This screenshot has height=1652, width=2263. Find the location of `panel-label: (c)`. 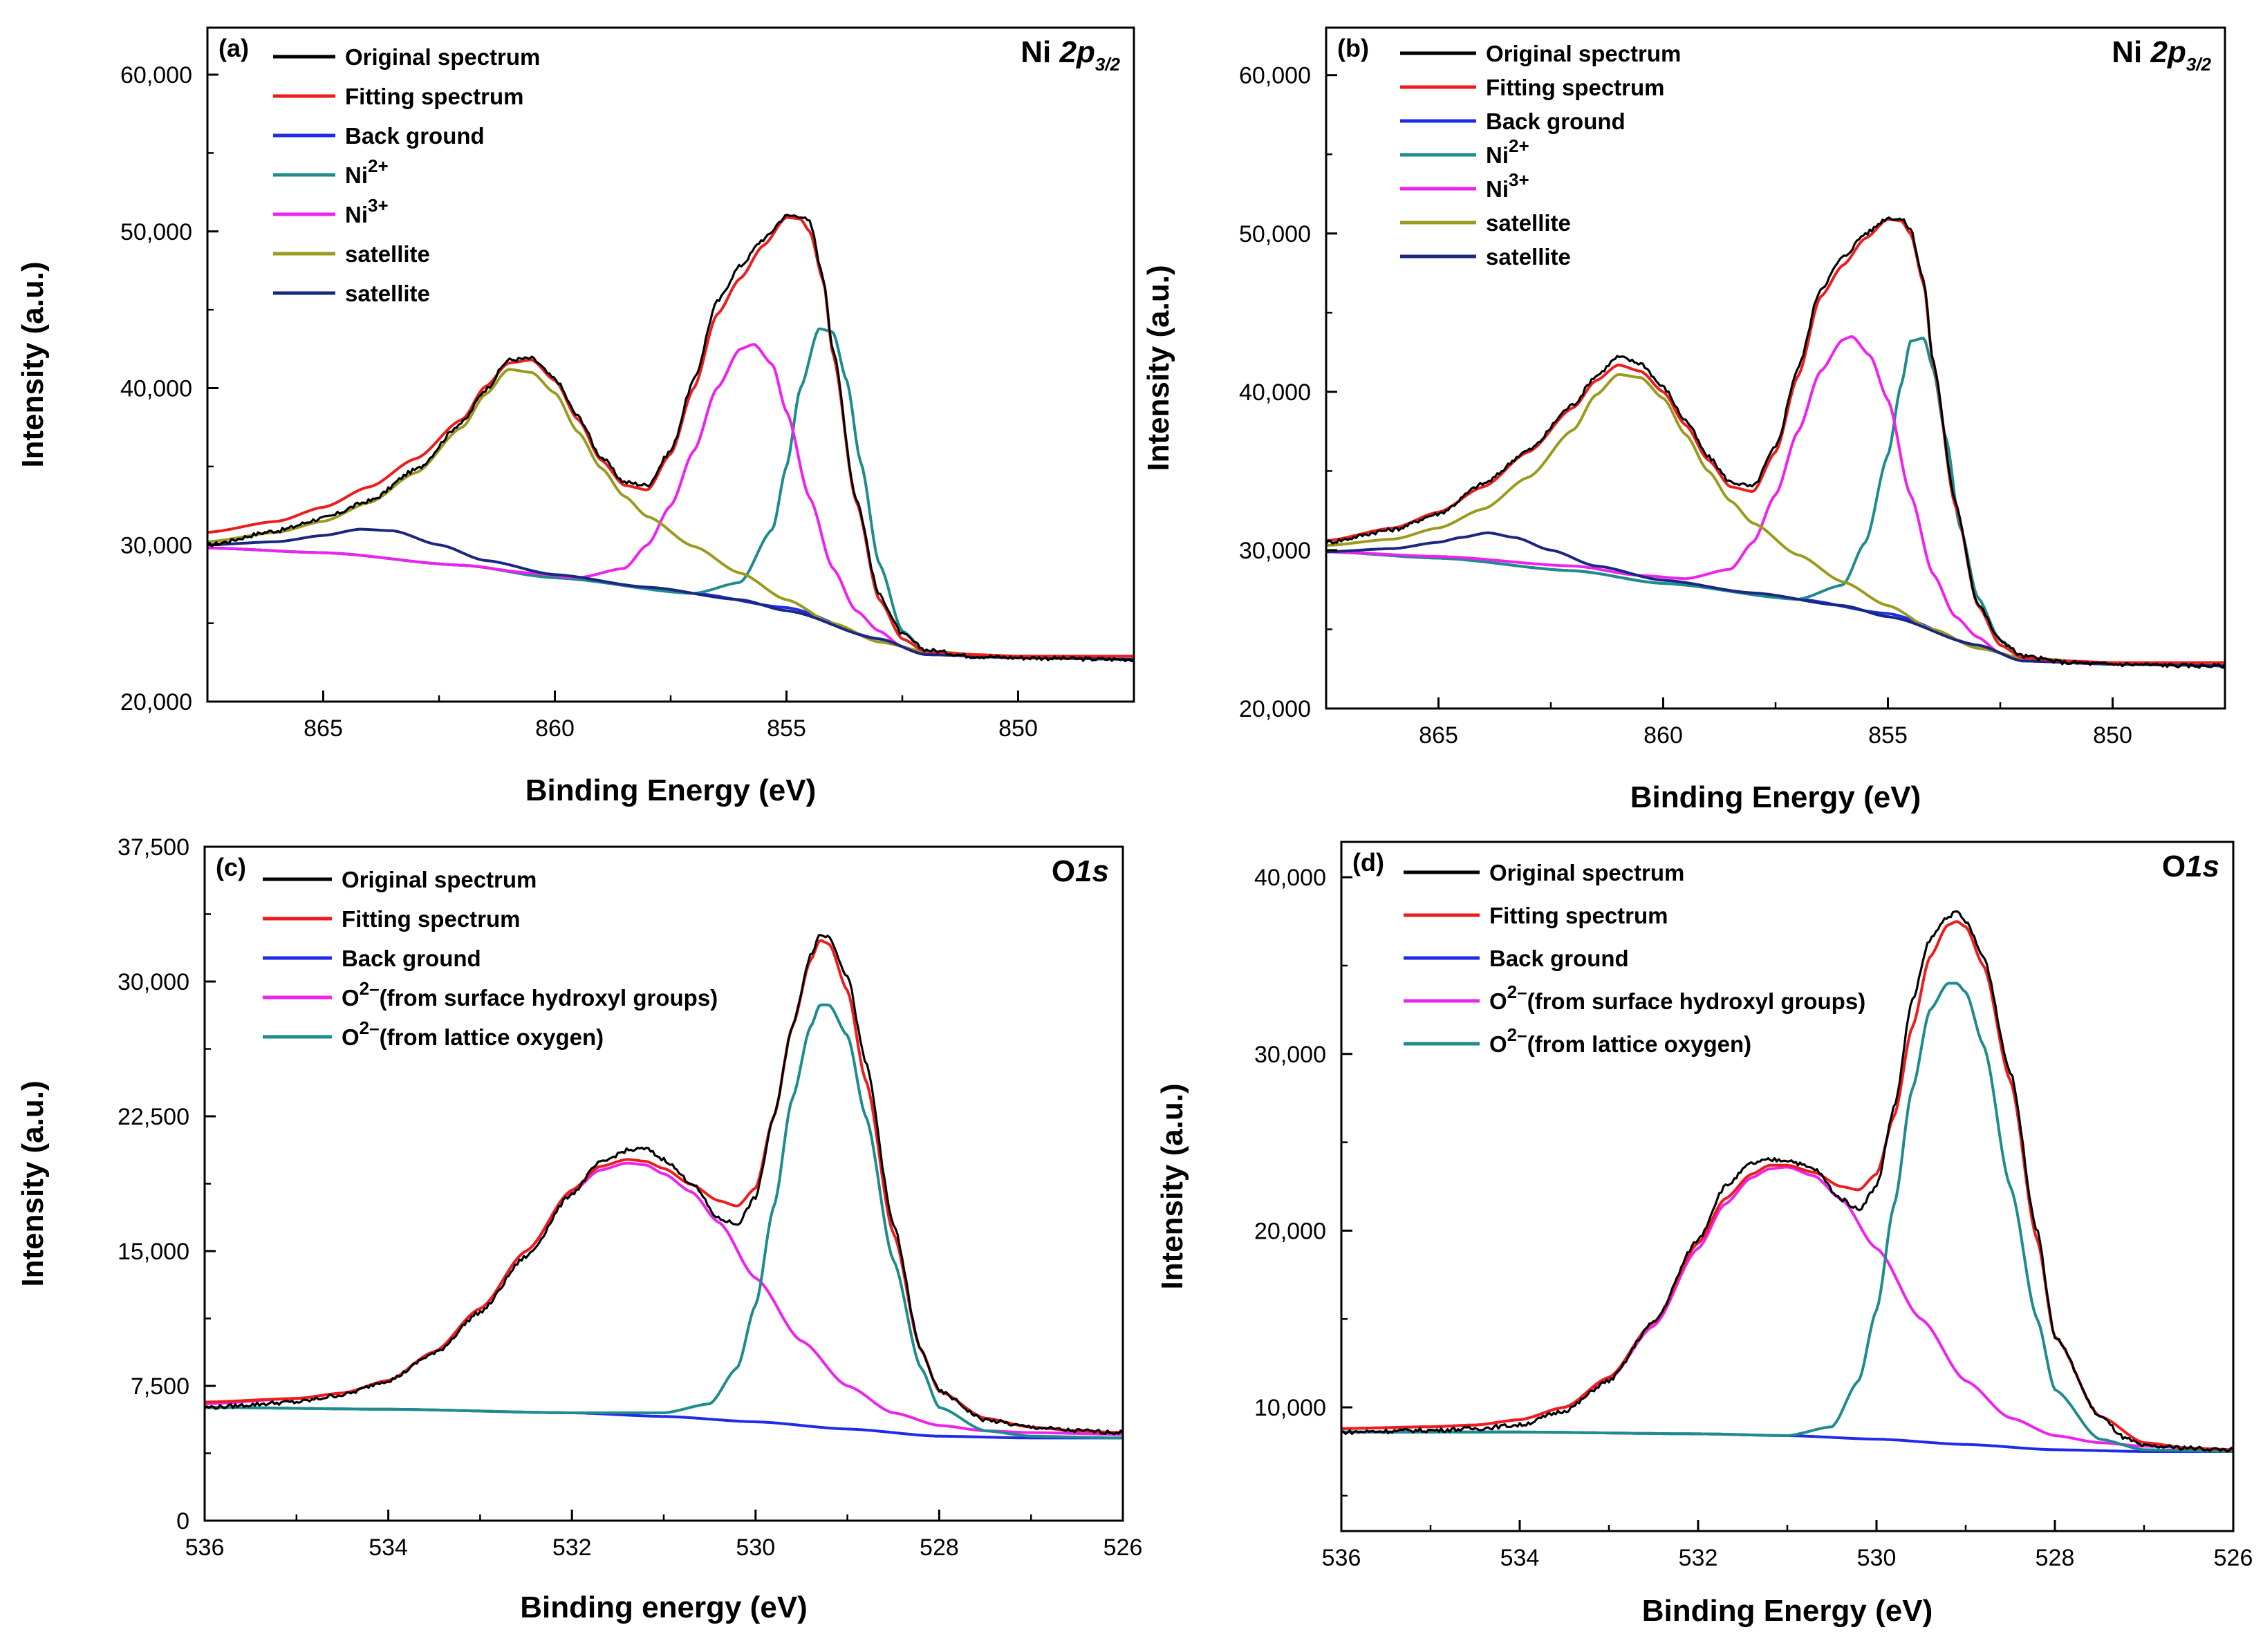

panel-label: (c) is located at coordinates (231, 867).